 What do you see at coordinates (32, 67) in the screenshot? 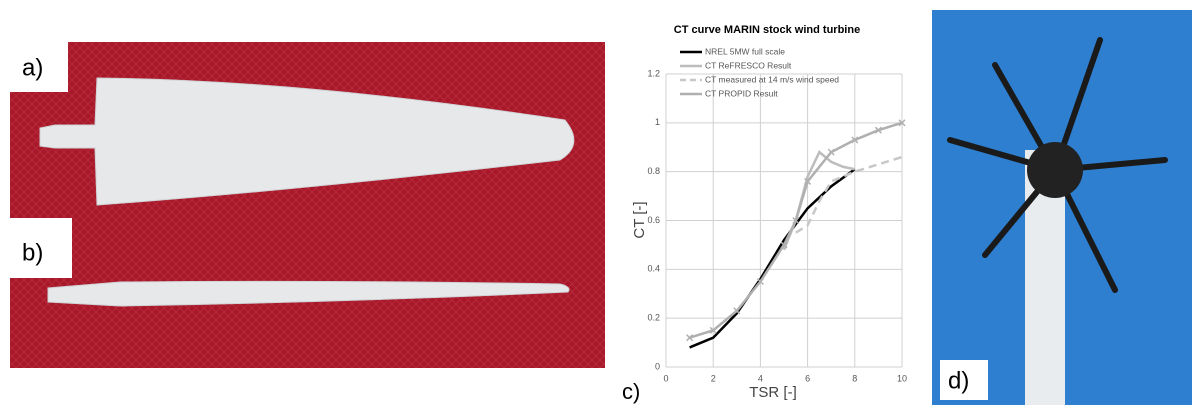
I see `panel-label: a)` at bounding box center [32, 67].